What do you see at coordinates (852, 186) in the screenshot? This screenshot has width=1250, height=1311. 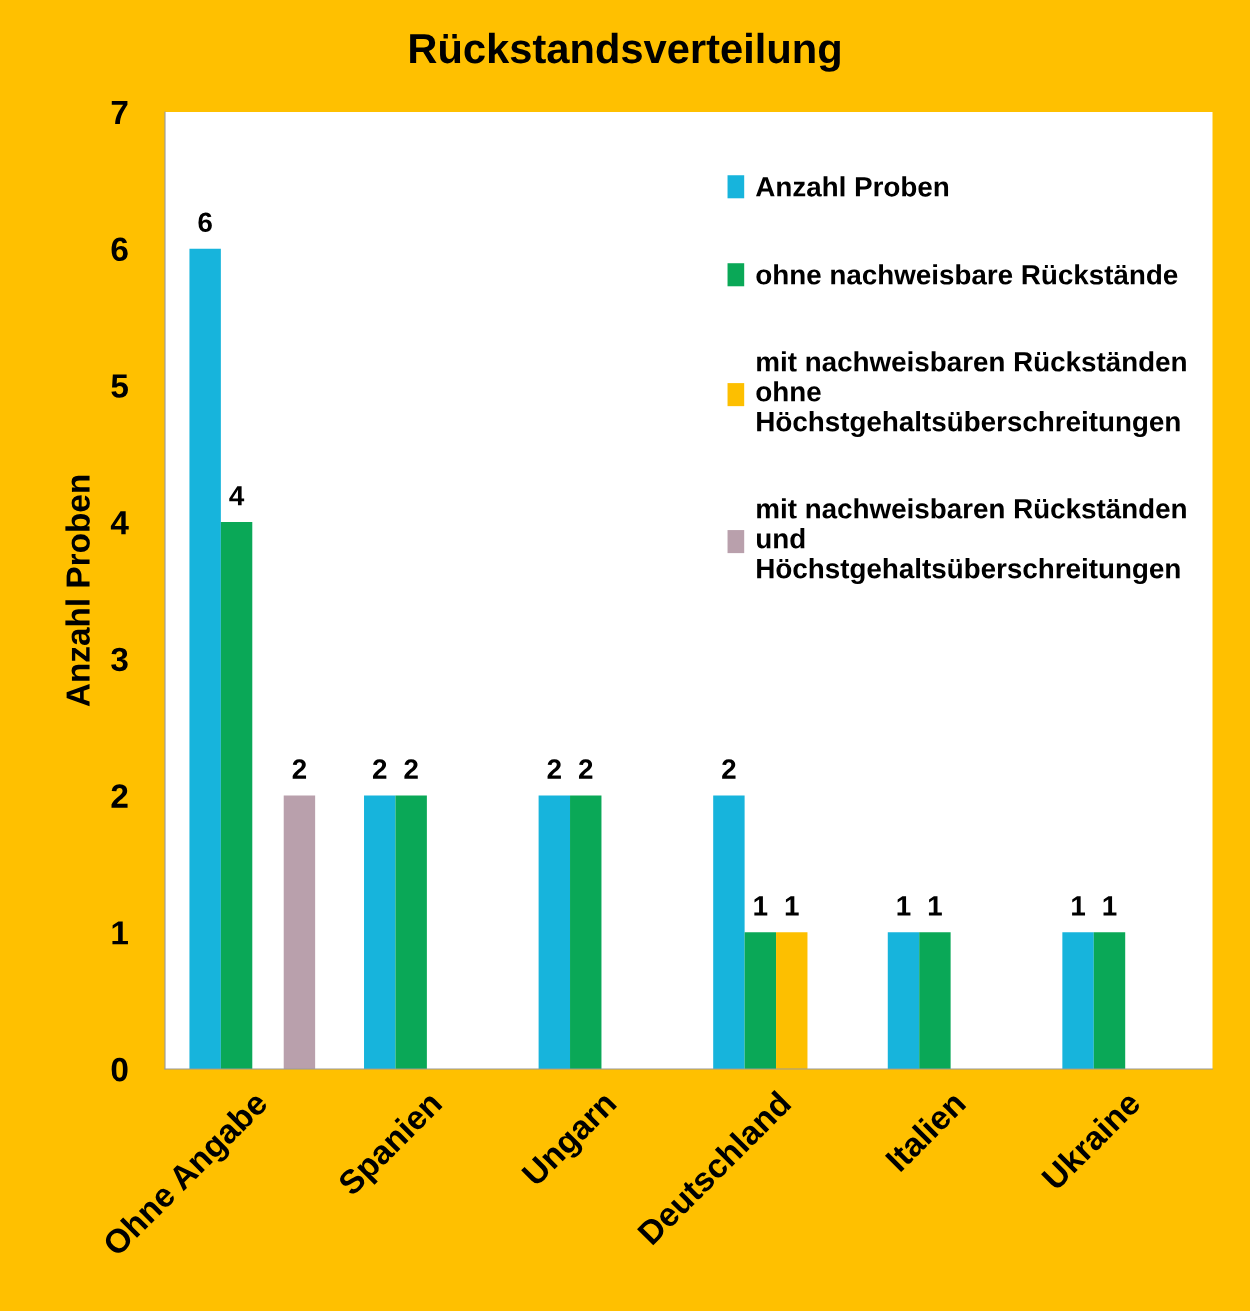 I see `legend-label: Anzahl Proben` at bounding box center [852, 186].